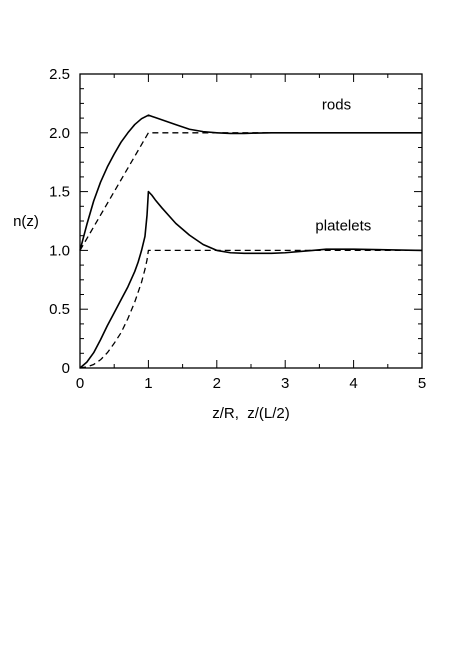  What do you see at coordinates (66, 368) in the screenshot?
I see `y-tick-label: 0` at bounding box center [66, 368].